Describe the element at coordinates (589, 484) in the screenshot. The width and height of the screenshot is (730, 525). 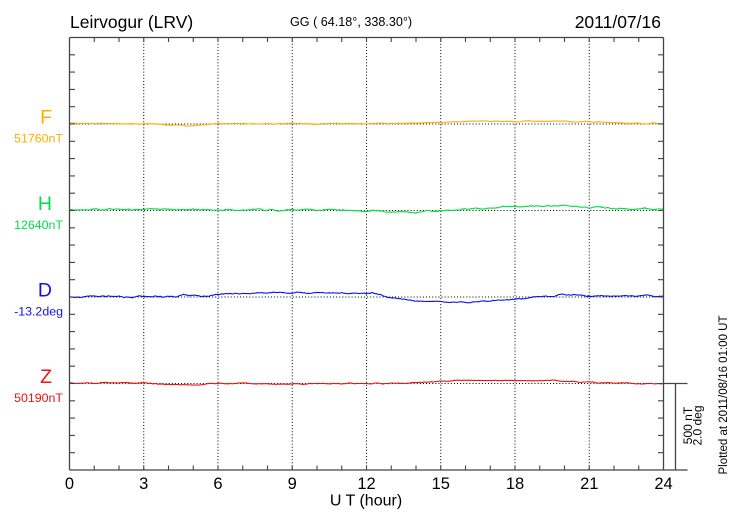
I see `svg-text: 21` at that location.